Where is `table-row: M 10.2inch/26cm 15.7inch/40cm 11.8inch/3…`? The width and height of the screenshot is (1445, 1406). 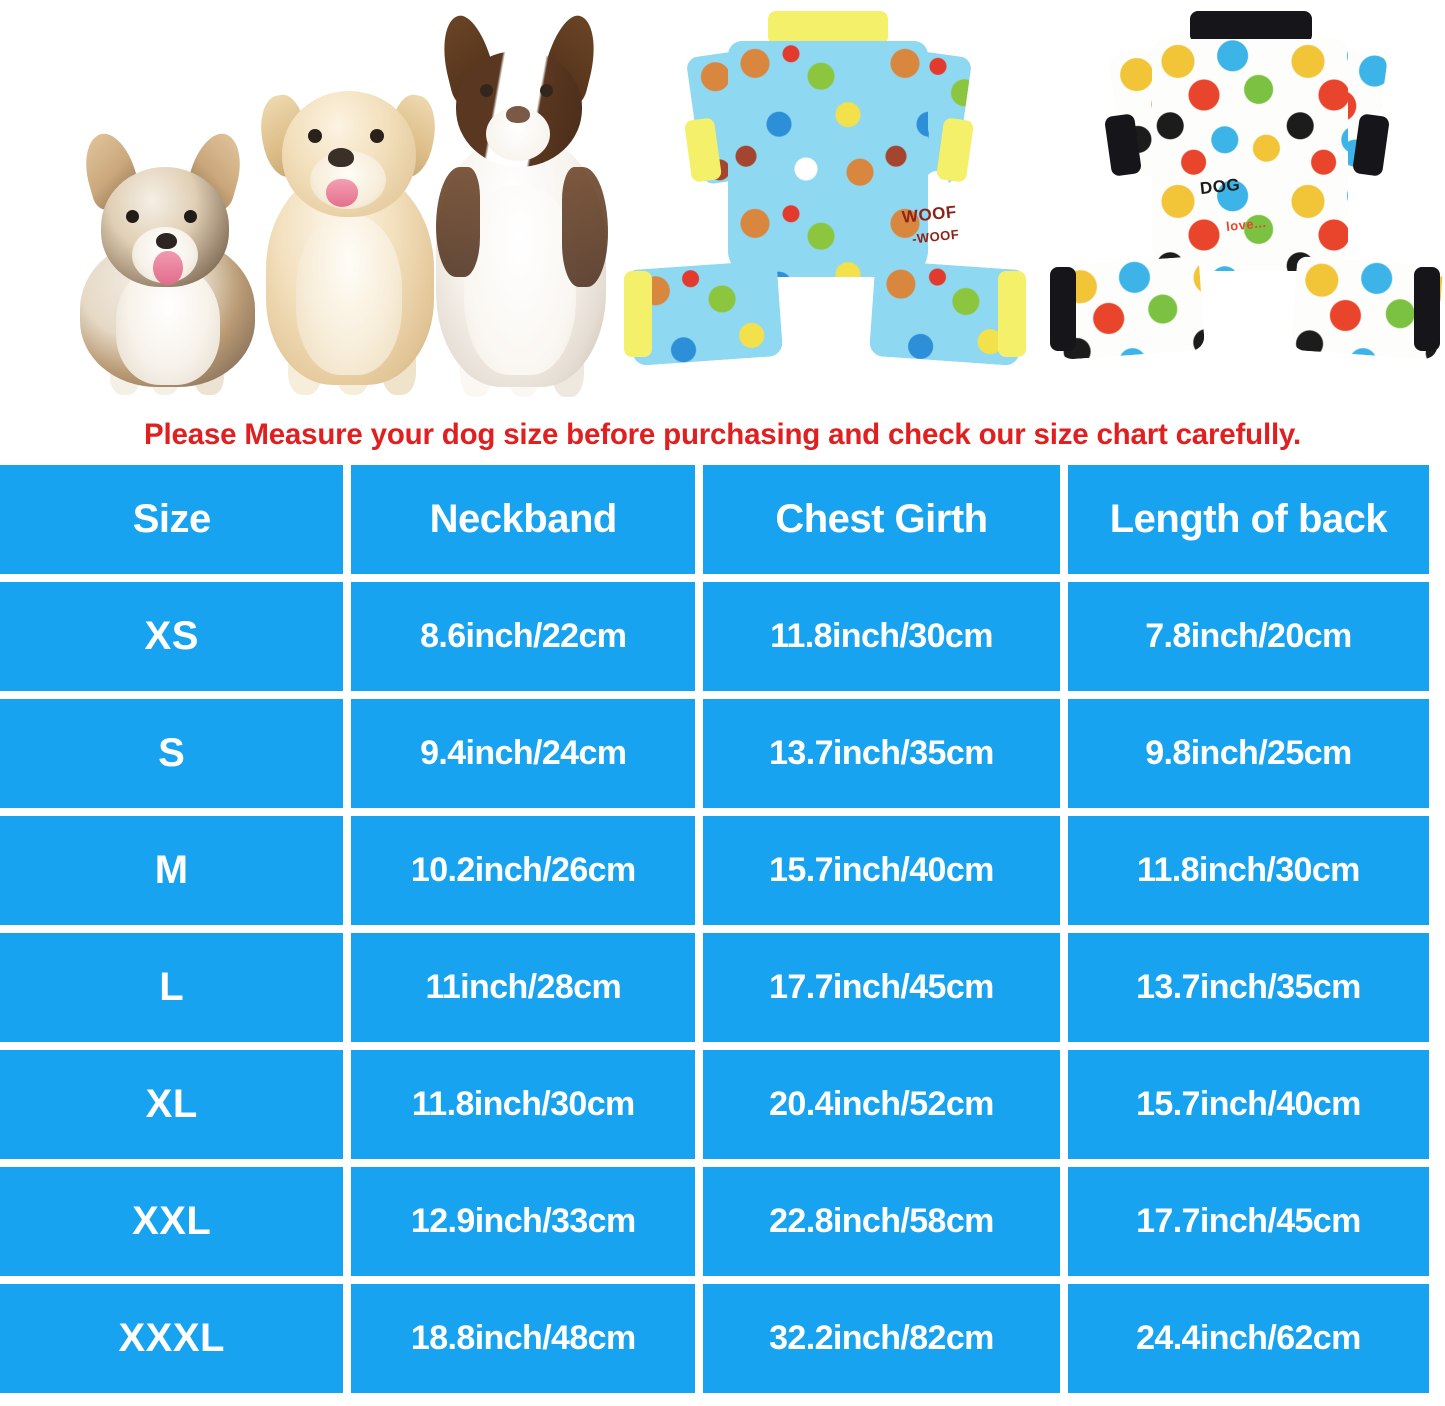 table-row: M 10.2inch/26cm 15.7inch/40cm 11.8inch/3… is located at coordinates (714, 870).